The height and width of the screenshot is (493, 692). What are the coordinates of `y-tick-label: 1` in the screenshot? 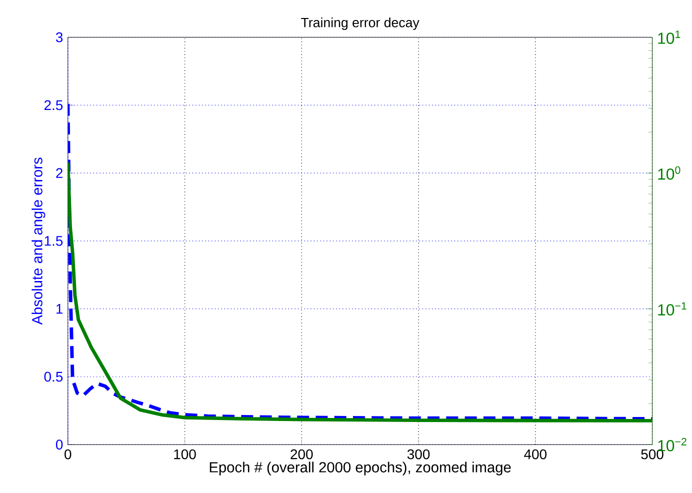 It's located at (59, 309).